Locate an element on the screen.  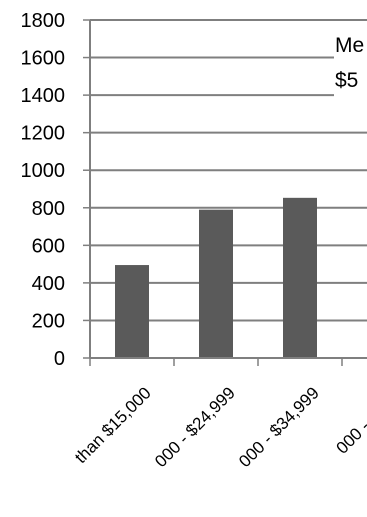
y-tick-label: 1400 is located at coordinates (43, 96).